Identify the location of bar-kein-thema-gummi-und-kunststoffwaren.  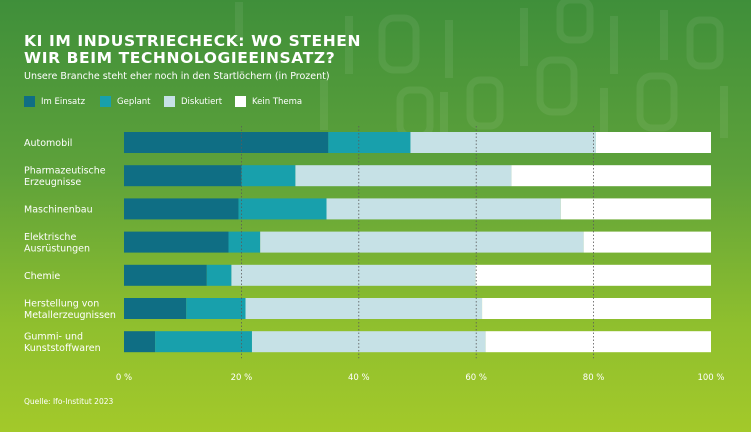
(598, 342).